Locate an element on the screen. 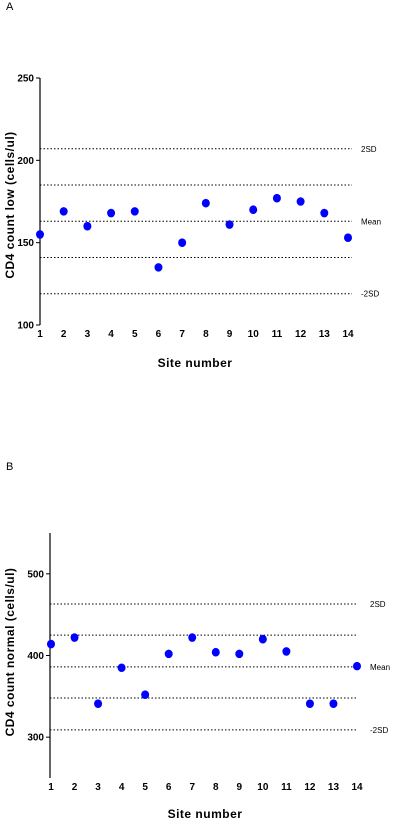 The image size is (400, 825). panel-b-ylabel: CD4 count normal (cells/ul) is located at coordinates (10, 652).